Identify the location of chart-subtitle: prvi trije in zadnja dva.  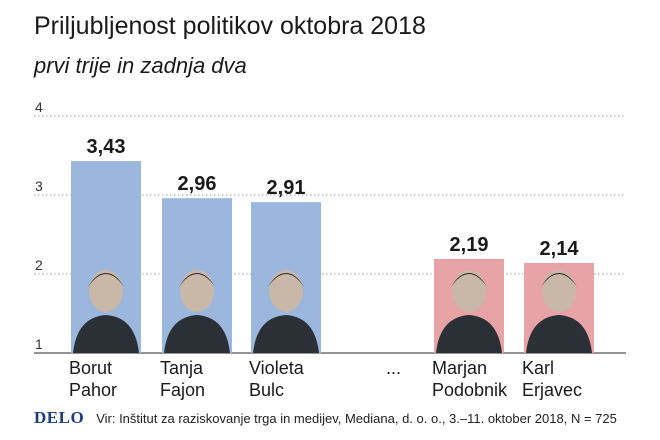
(140, 65).